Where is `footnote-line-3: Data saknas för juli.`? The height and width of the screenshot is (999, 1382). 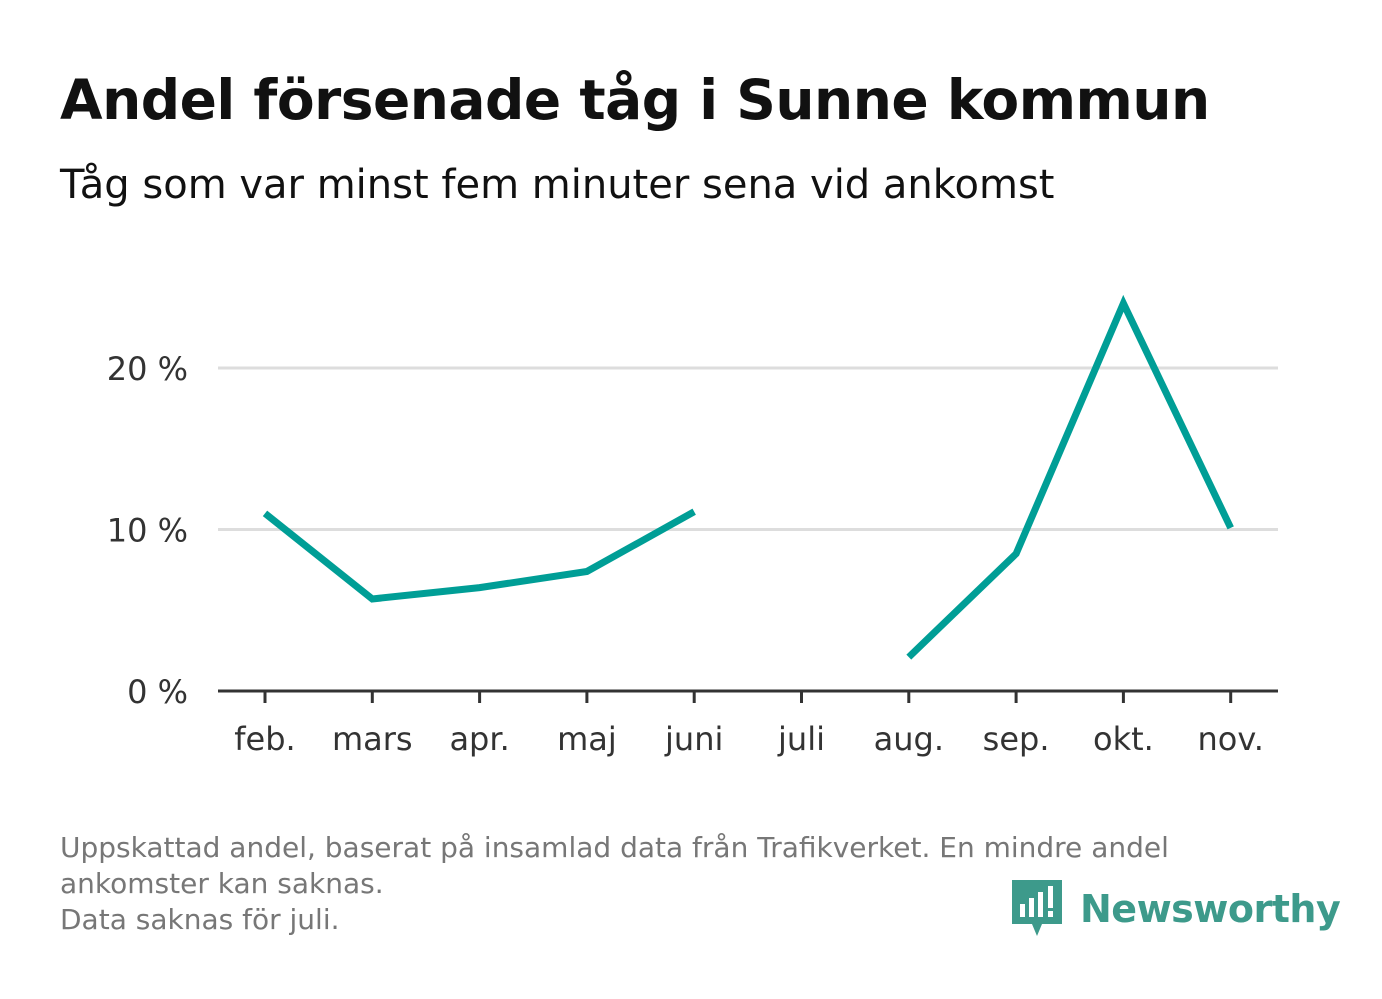
footnote-line-3: Data saknas för juli. is located at coordinates (200, 919).